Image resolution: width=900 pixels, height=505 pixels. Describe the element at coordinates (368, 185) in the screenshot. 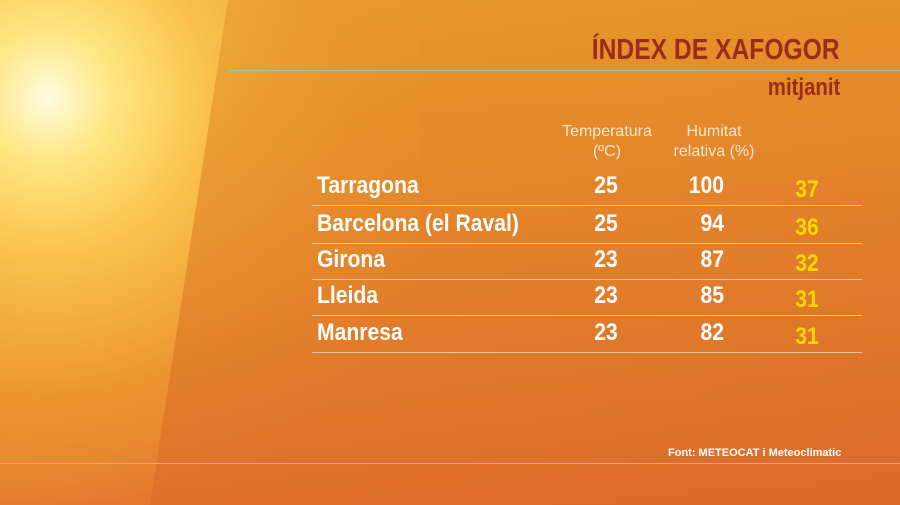

I see `city: Tarragona` at that location.